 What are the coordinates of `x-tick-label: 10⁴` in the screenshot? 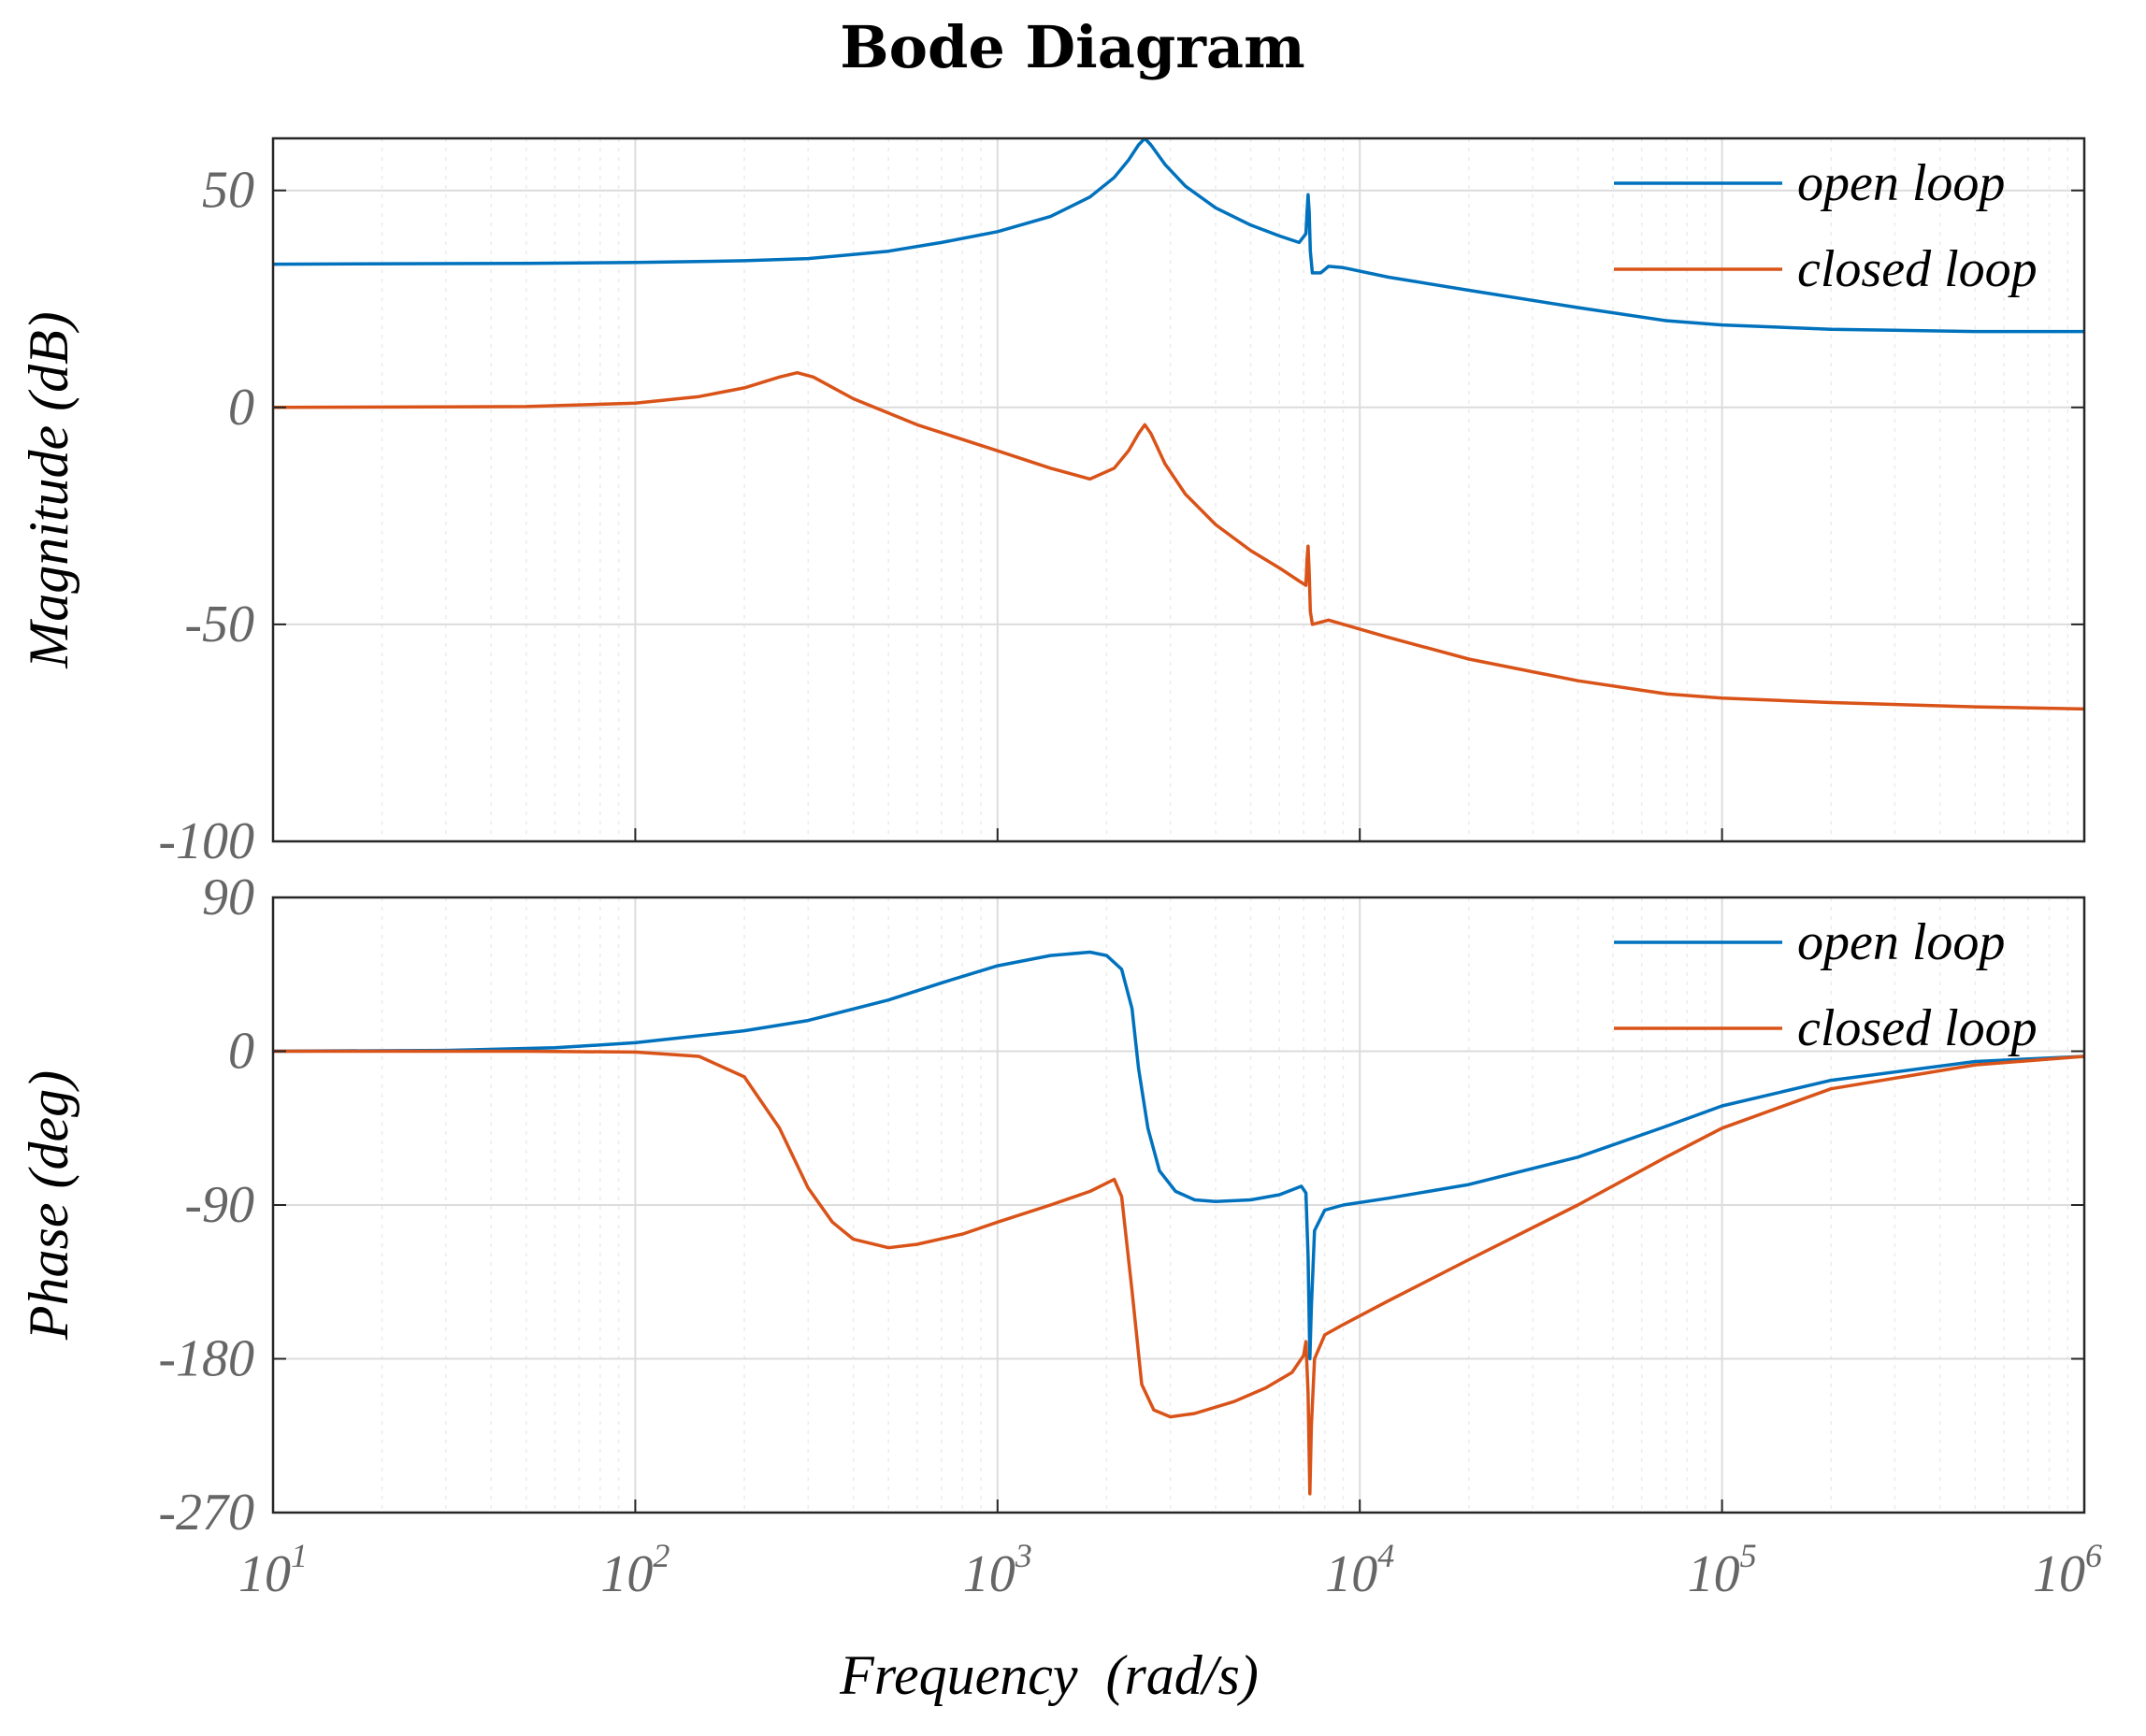 It's located at (1359, 1570).